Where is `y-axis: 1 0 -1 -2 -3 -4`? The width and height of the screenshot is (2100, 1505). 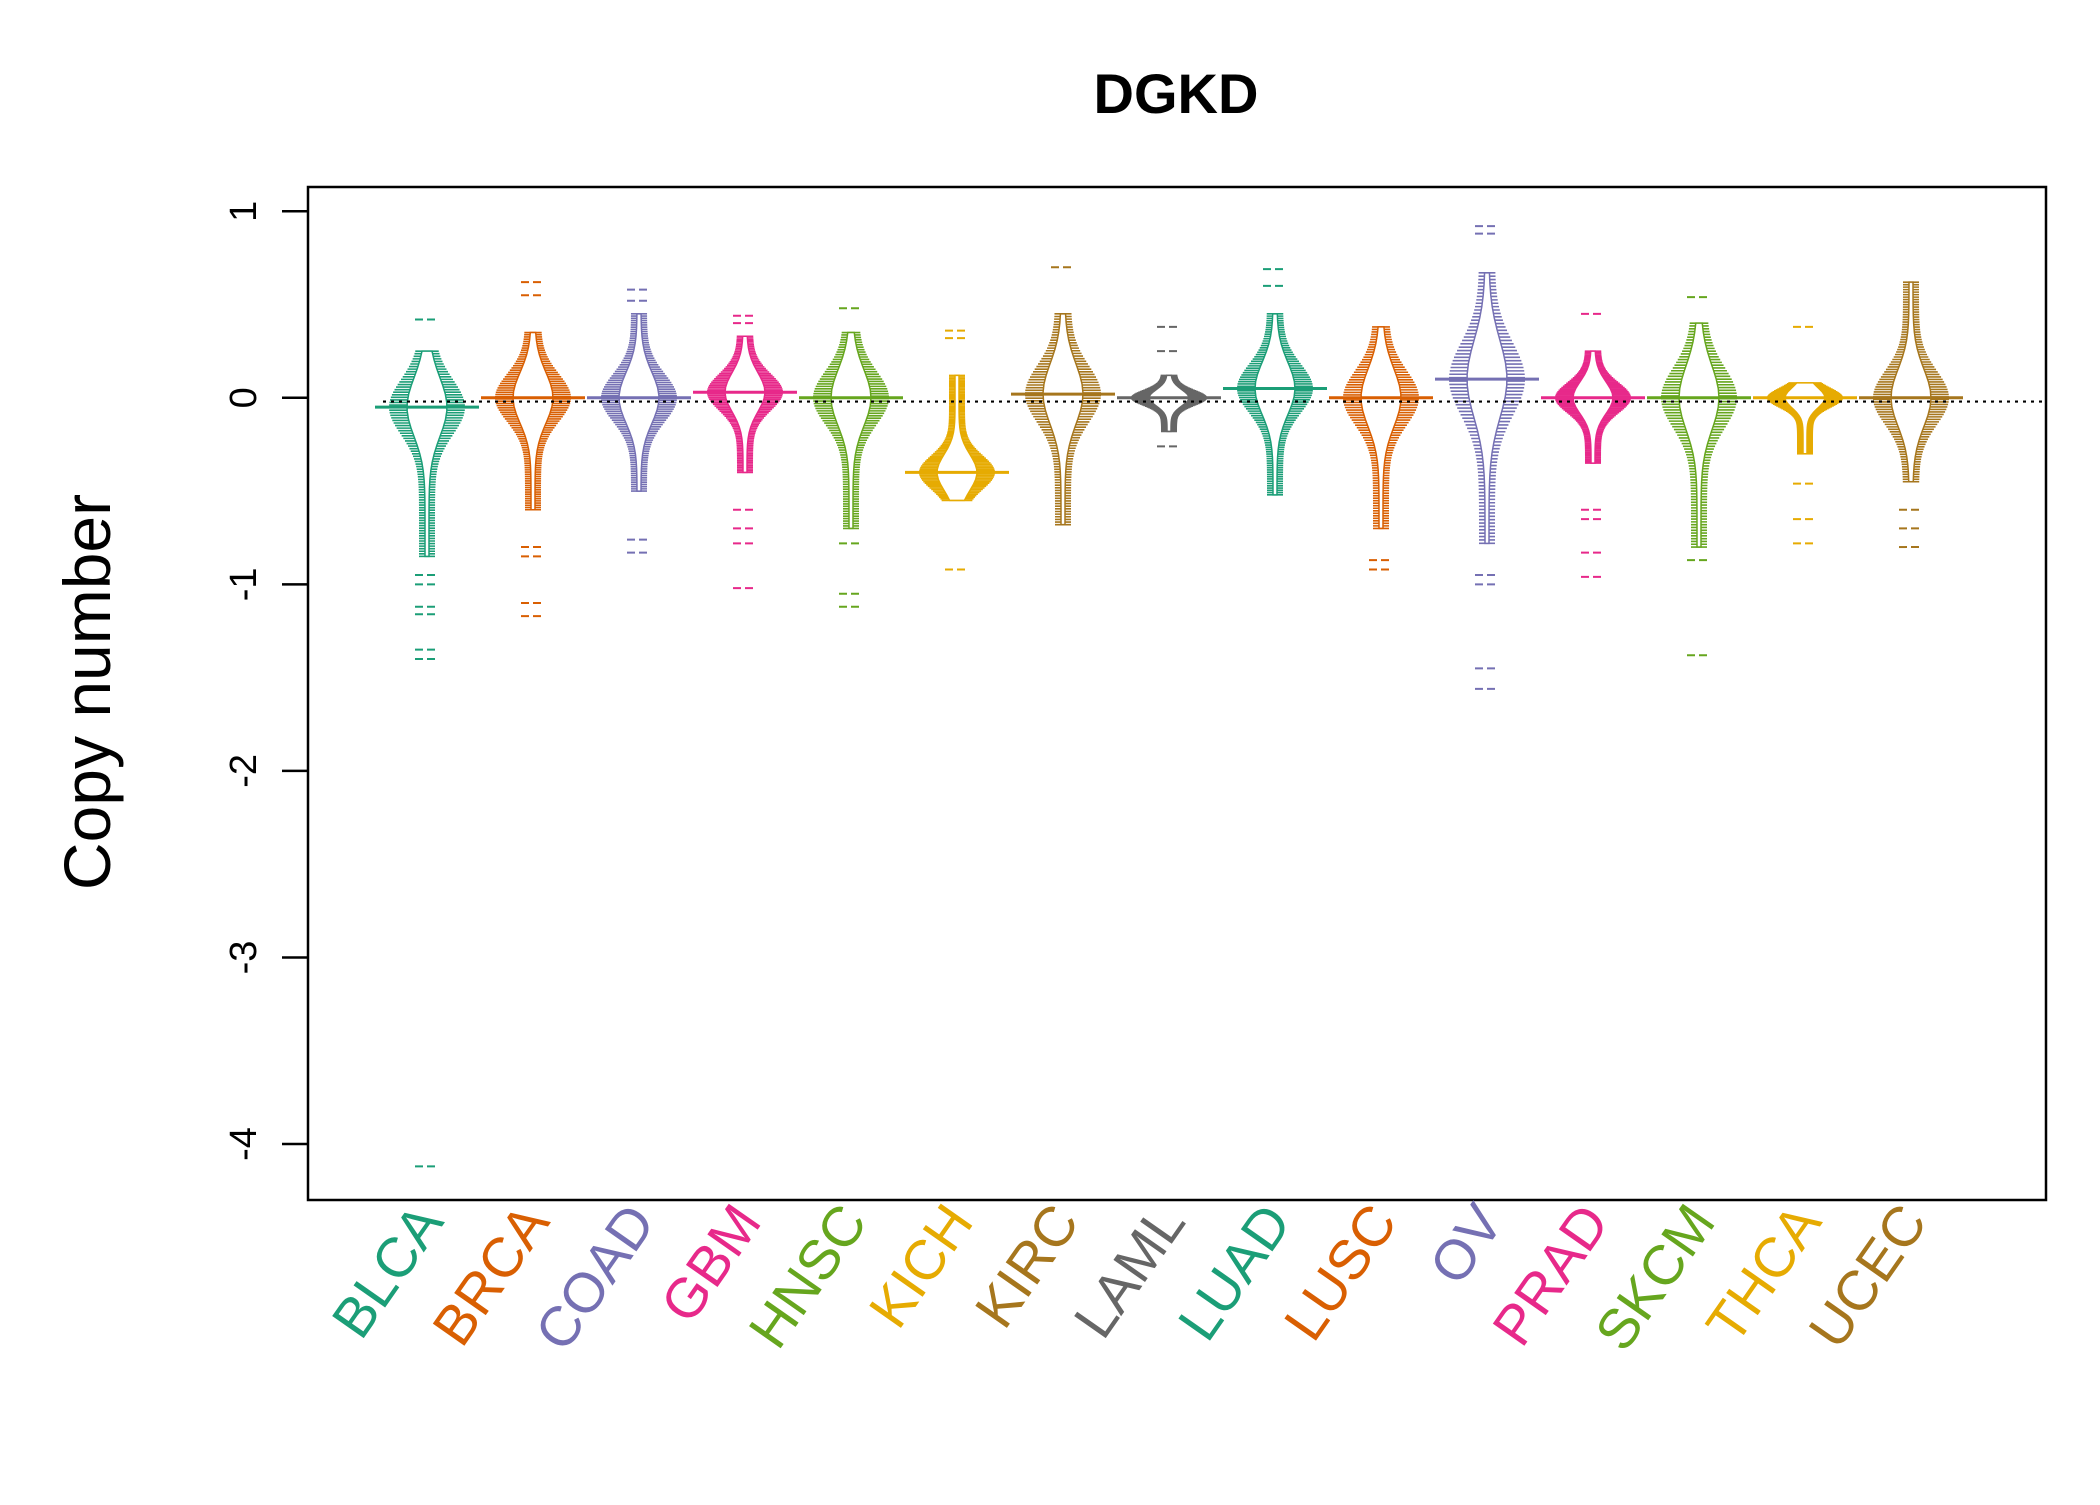 y-axis: 1 0 -1 -2 -3 -4 is located at coordinates (265, 681).